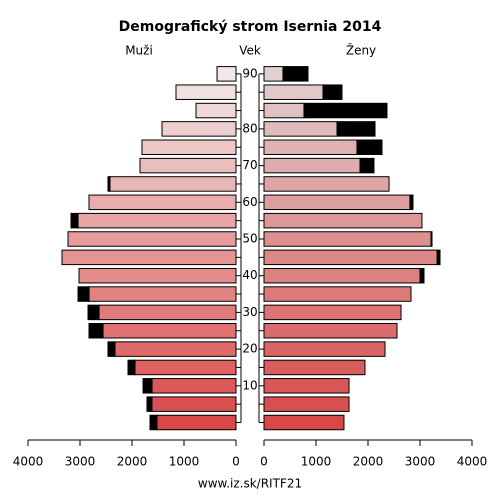 The image size is (500, 500). I want to click on y-tick-label: 80, so click(249, 128).